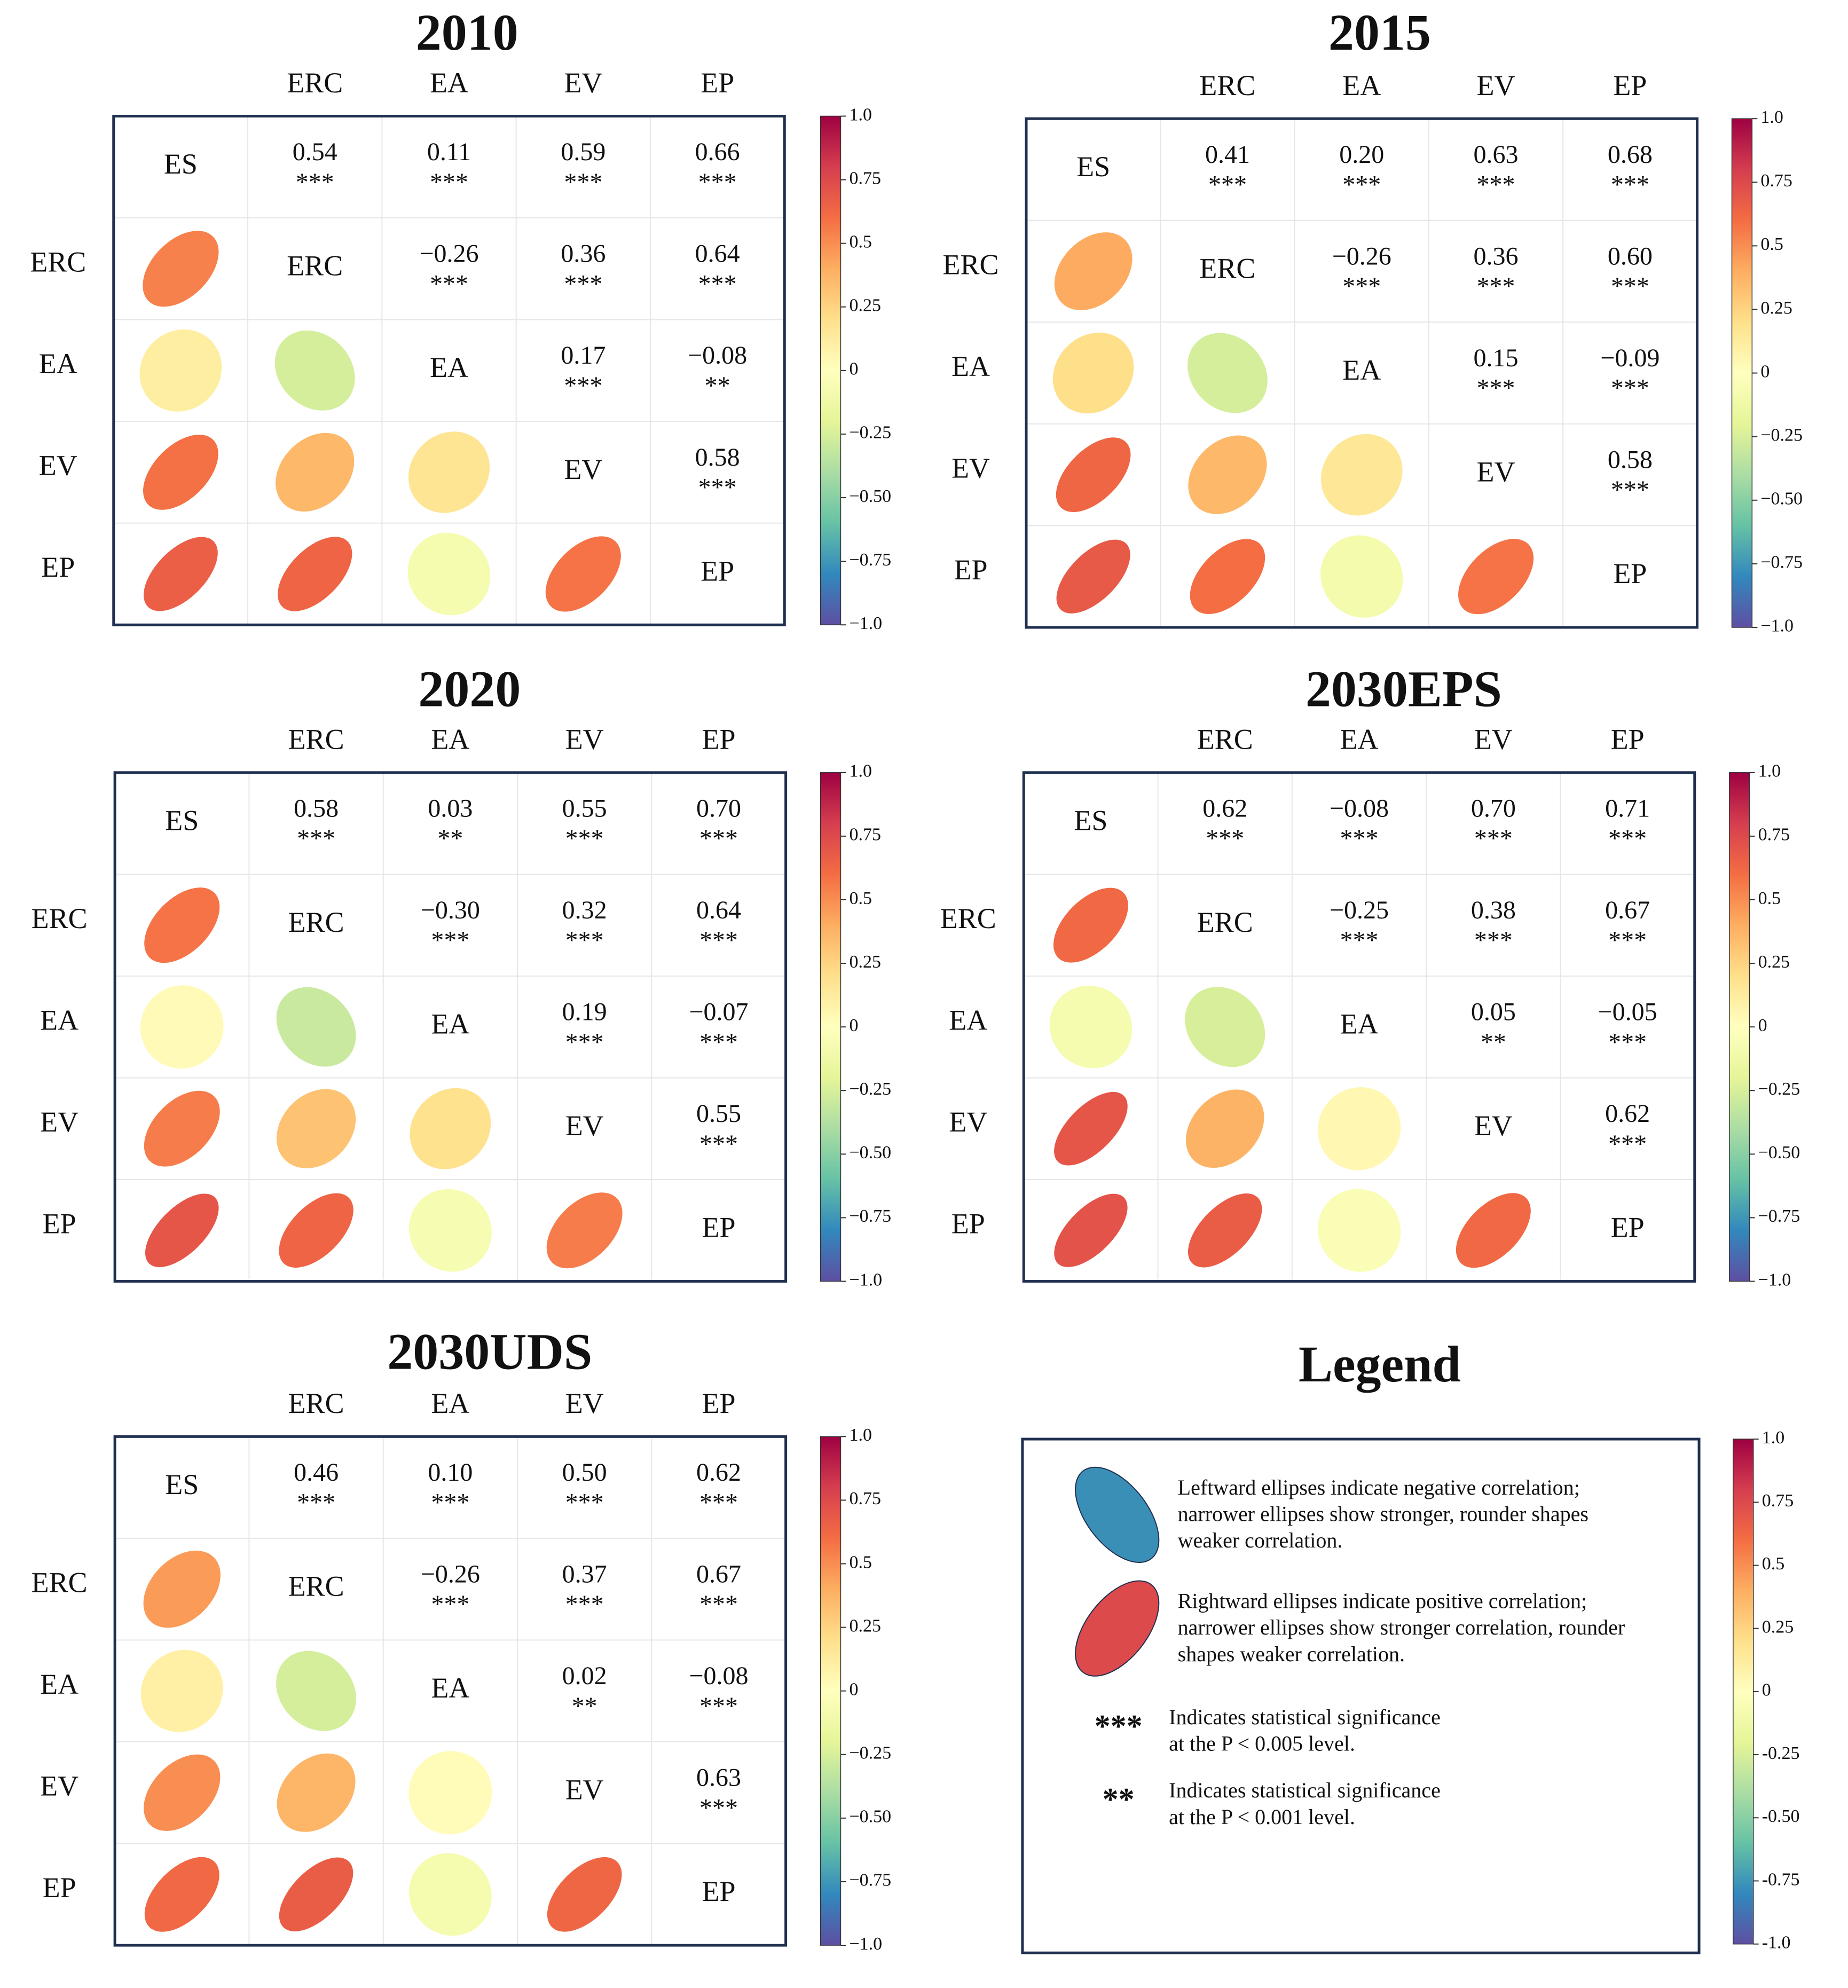  Describe the element at coordinates (1776, 1942) in the screenshot. I see `legend-colorbar-tick-label: -1.0` at that location.